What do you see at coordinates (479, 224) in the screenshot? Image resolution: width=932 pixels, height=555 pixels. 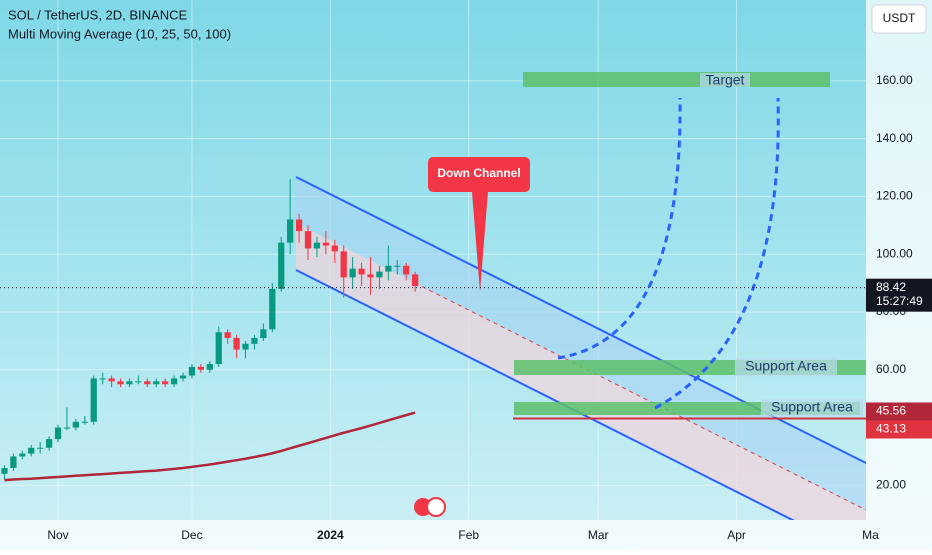 I see `callout` at bounding box center [479, 224].